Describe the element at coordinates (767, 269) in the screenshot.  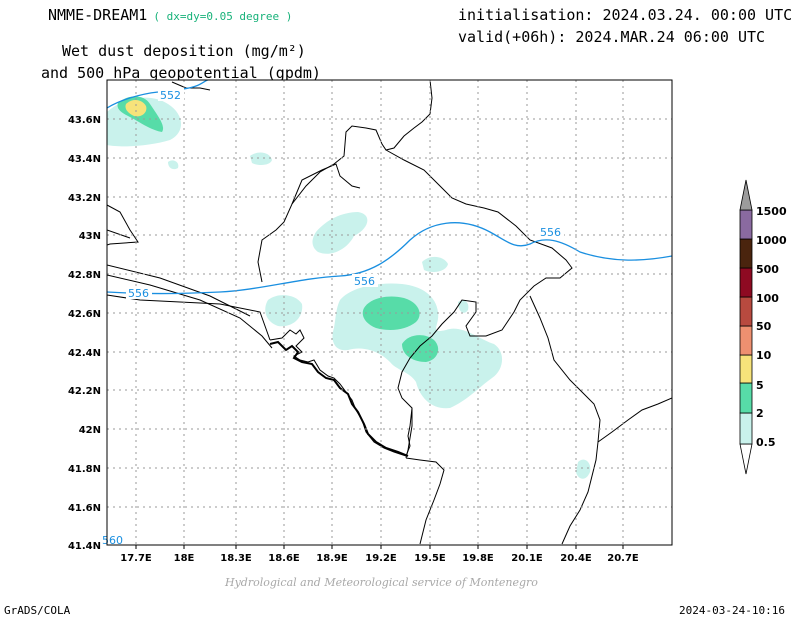
I see `legend-label: 500` at that location.